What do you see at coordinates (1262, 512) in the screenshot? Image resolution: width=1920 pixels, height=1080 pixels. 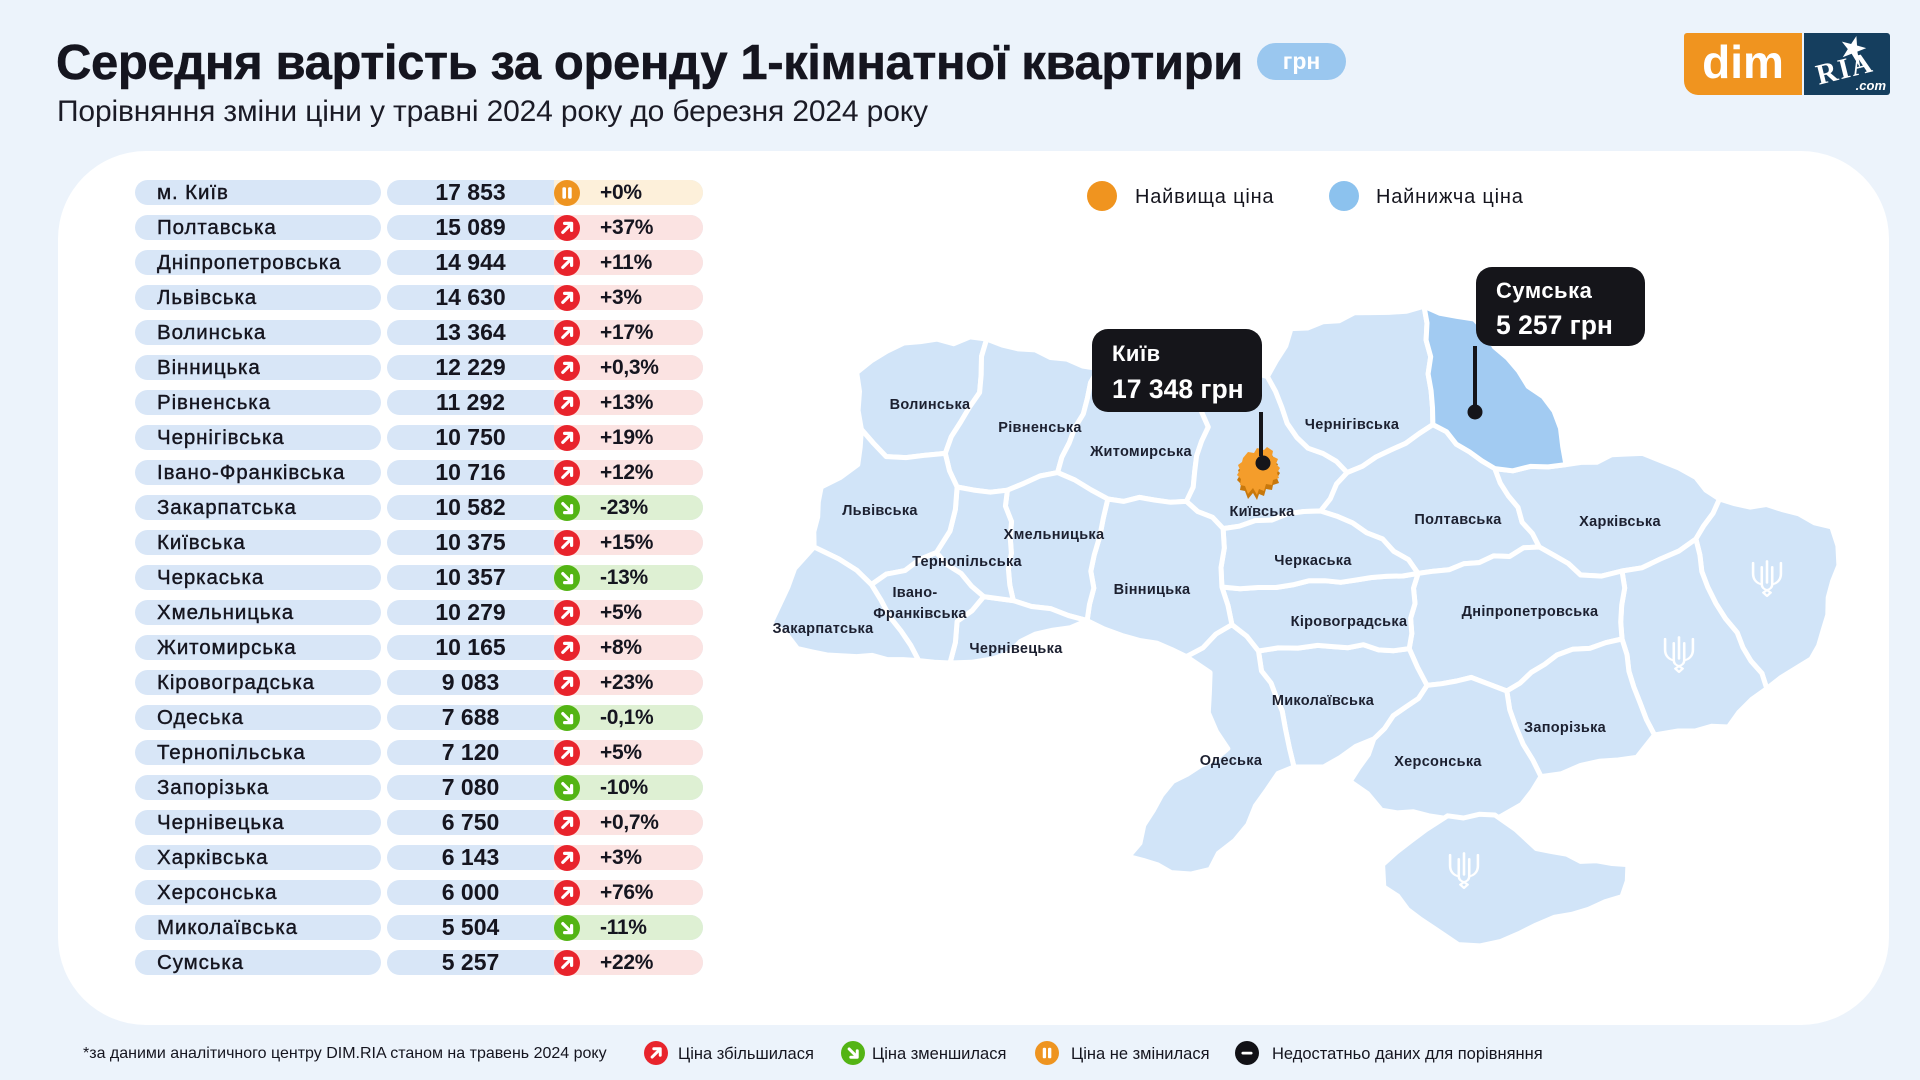 I see `svg-text: Київська` at bounding box center [1262, 512].